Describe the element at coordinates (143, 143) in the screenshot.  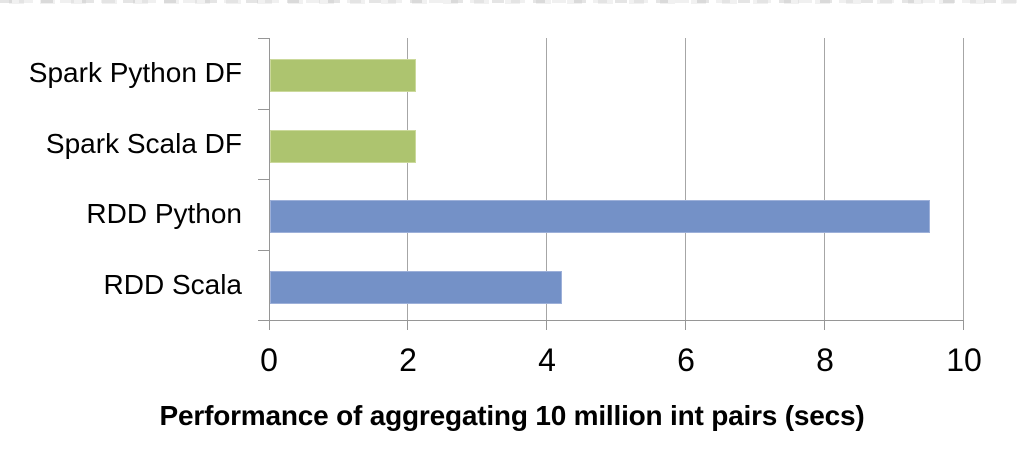
I see `category-label-spark-scala-df: Spark Scala DF` at that location.